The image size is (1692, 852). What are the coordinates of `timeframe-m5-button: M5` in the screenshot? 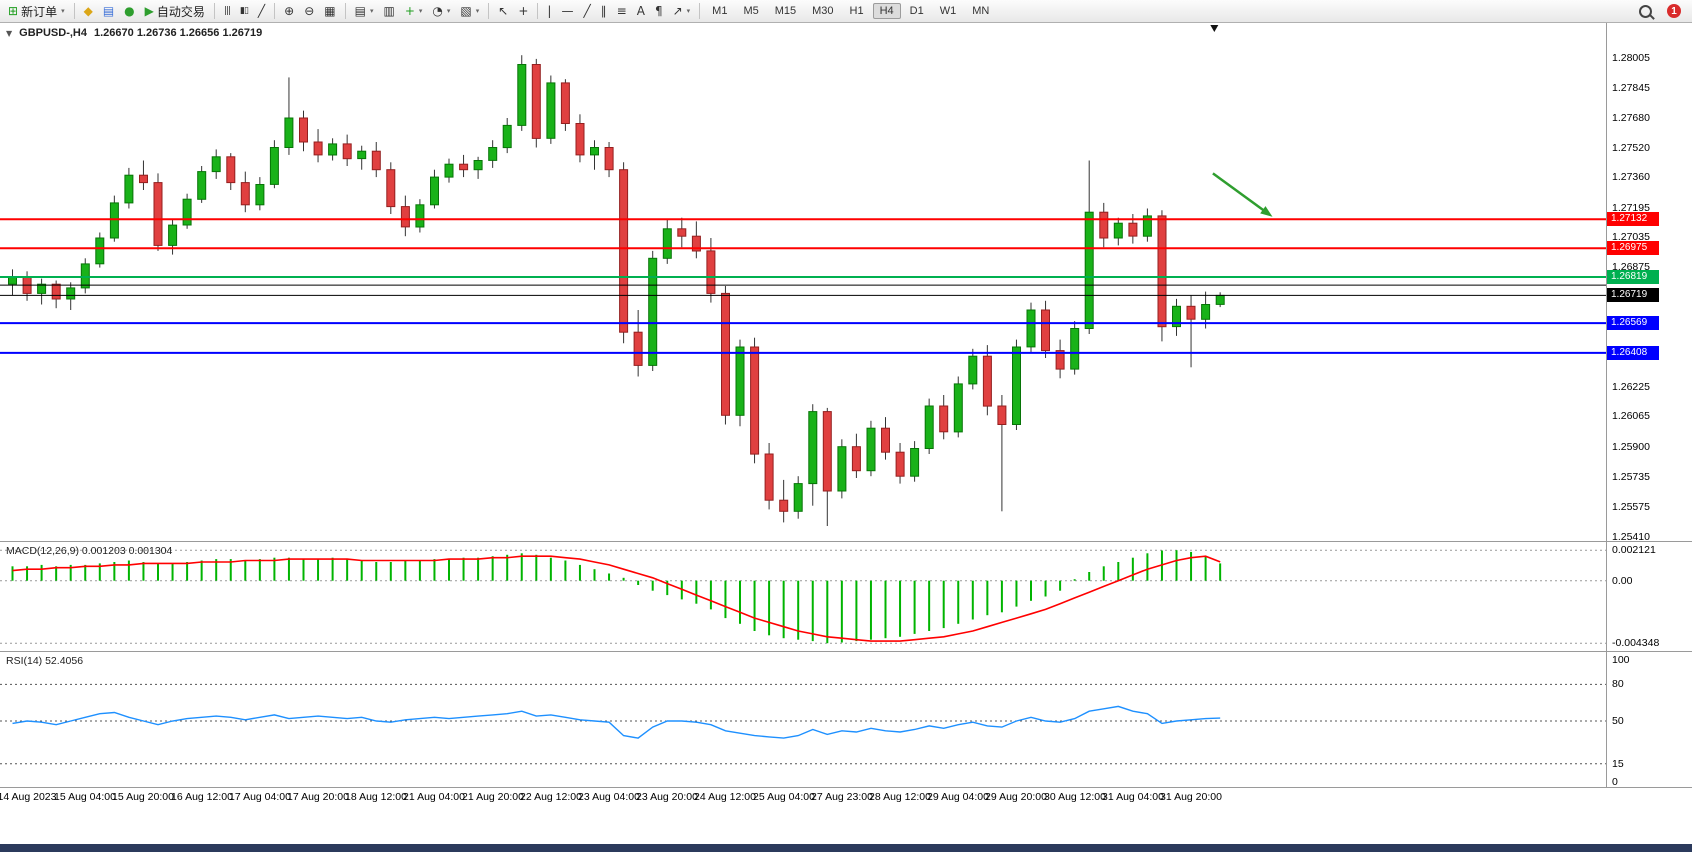 It's located at (751, 11).